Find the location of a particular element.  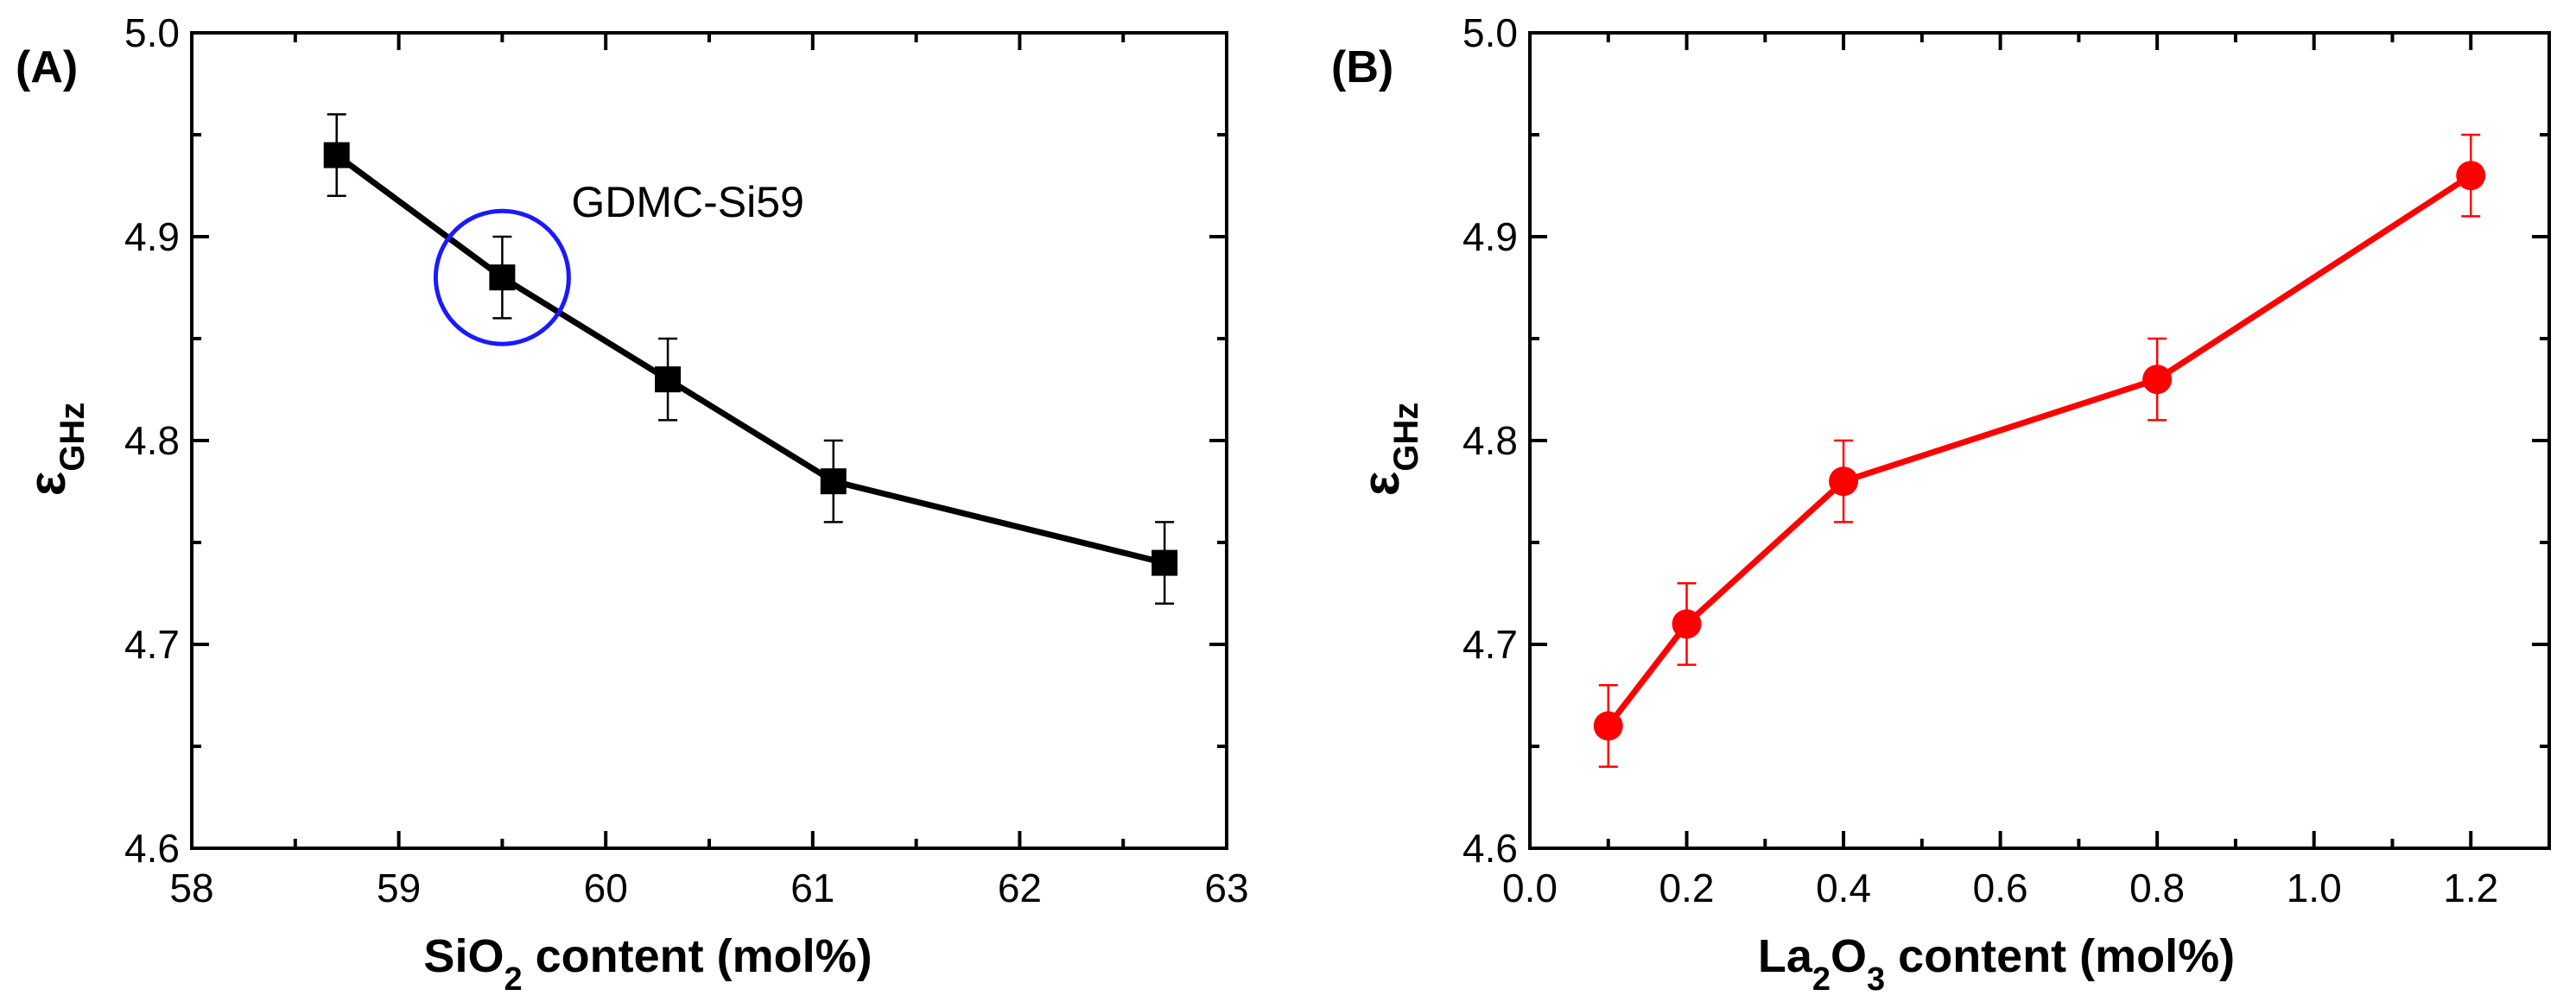

x-axis-label-subscript-2: 3 is located at coordinates (1876, 979).